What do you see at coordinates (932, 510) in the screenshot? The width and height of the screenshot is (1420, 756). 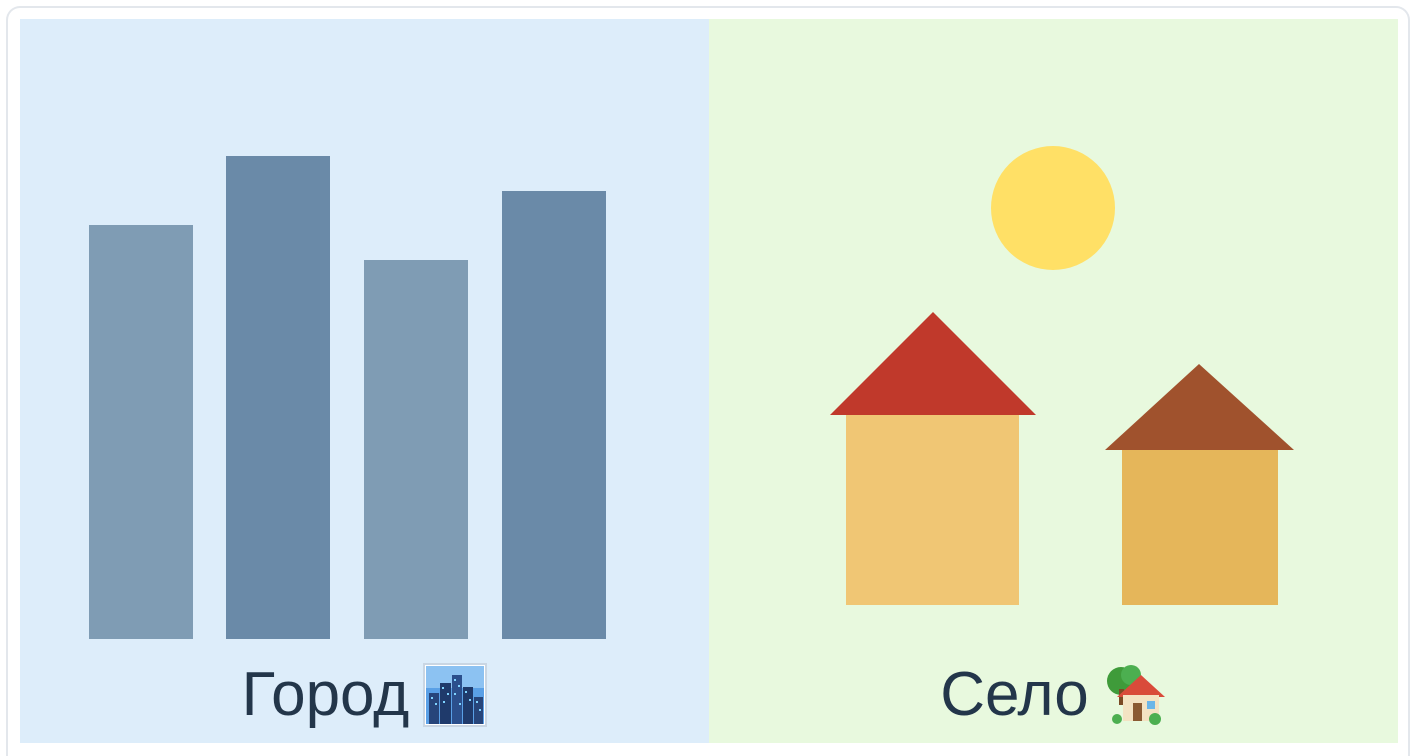 I see `house-1-wall` at bounding box center [932, 510].